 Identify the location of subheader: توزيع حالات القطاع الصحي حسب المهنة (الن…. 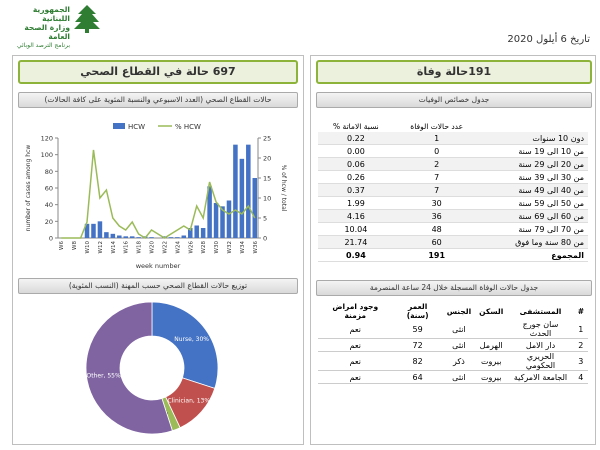
(158, 286).